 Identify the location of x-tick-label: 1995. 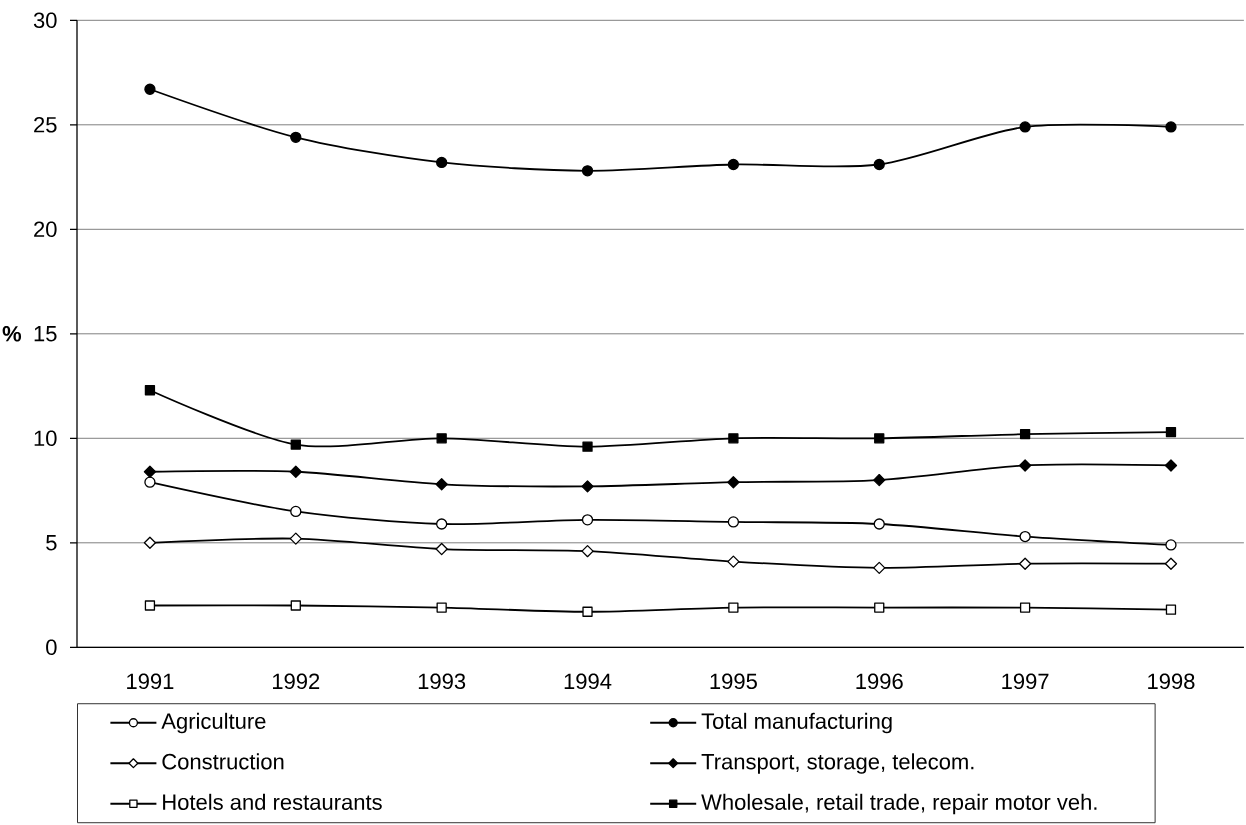
(733, 681).